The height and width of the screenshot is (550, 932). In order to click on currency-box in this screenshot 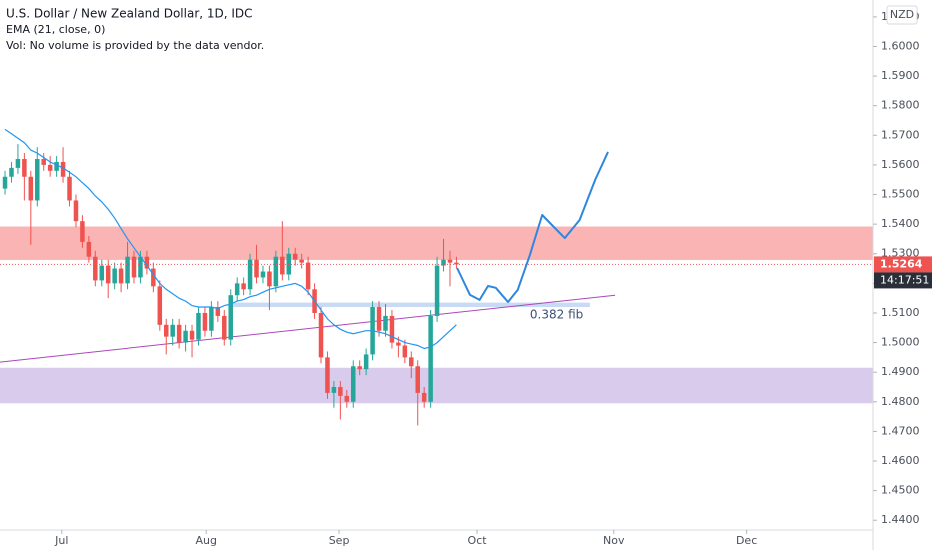, I will do `click(902, 15)`.